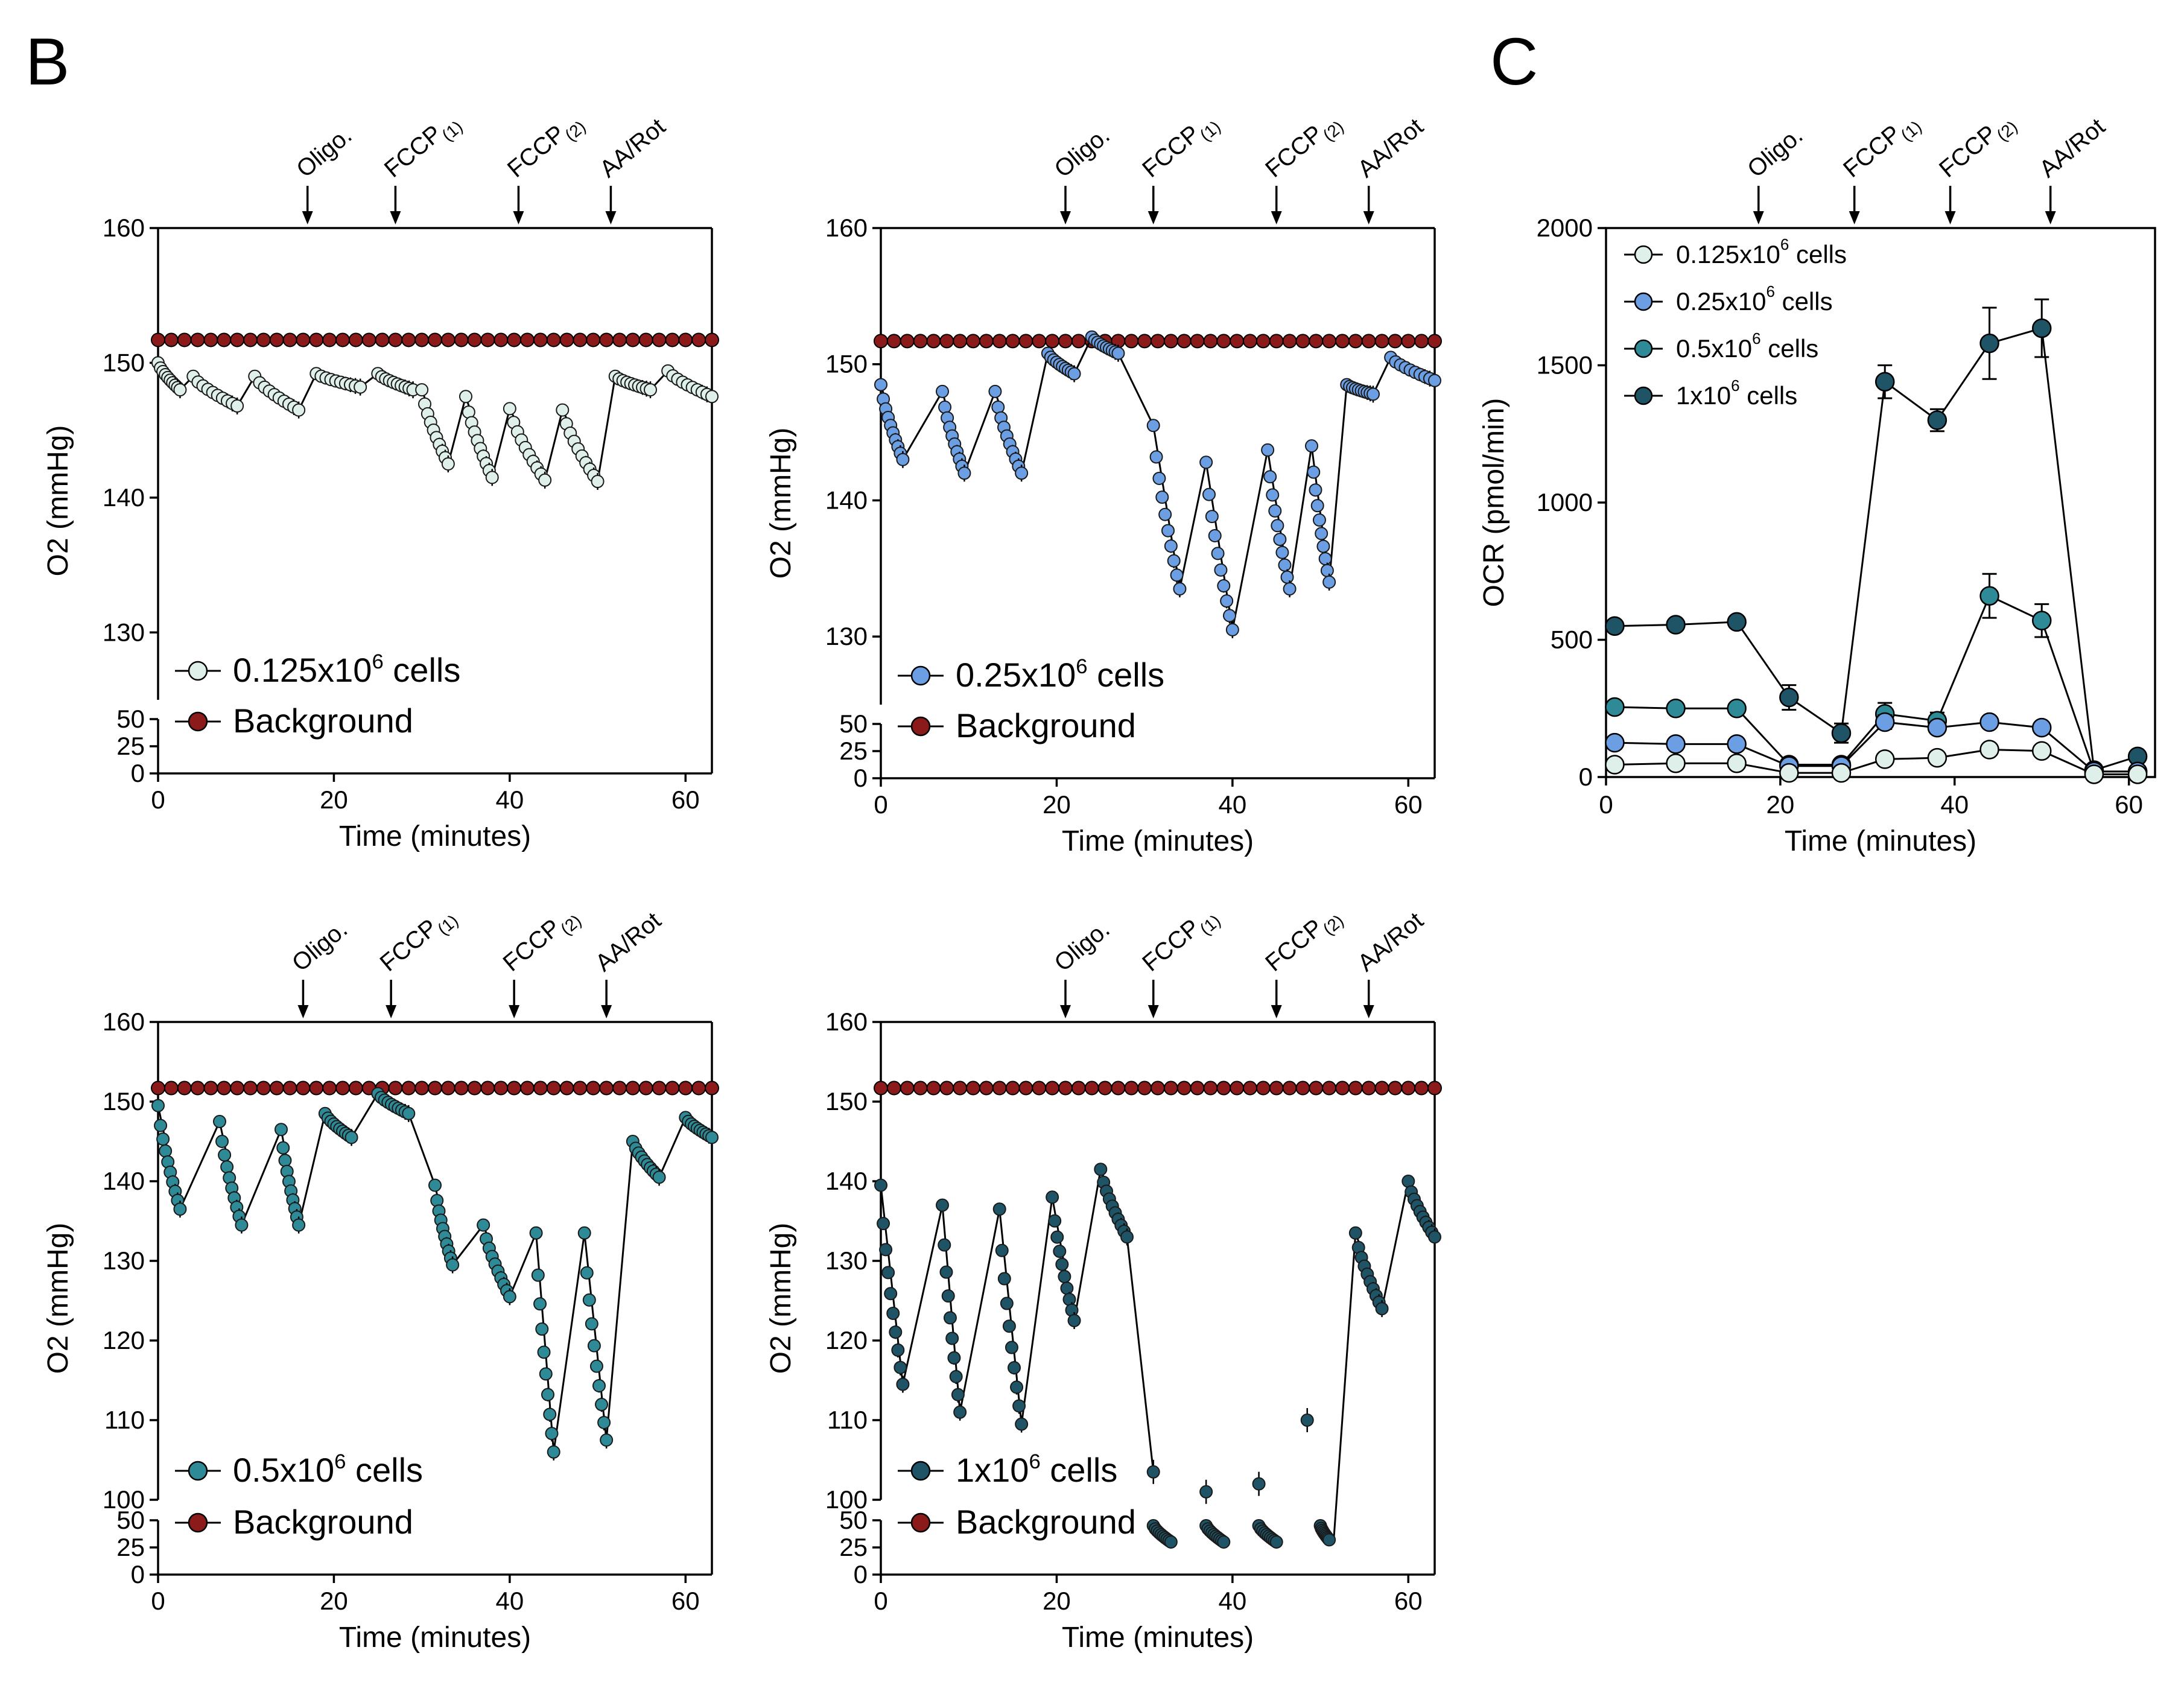  What do you see at coordinates (323, 721) in the screenshot?
I see `legend-label: Background` at bounding box center [323, 721].